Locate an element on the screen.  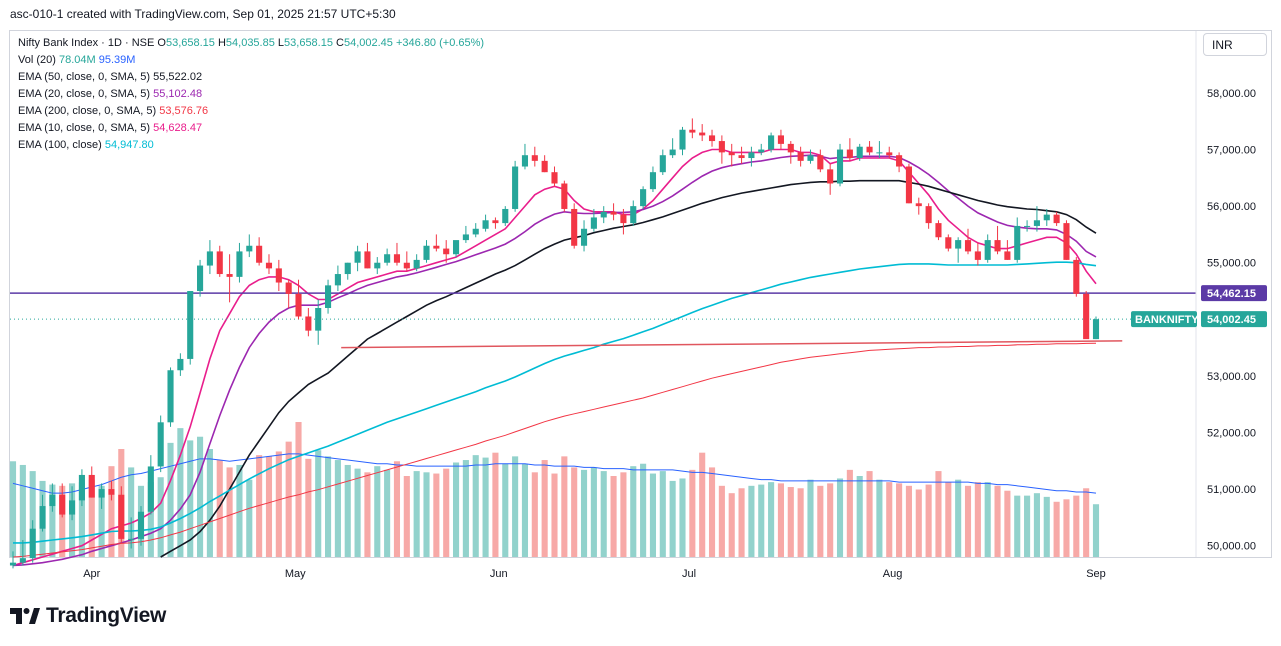
legend-indicator-ema20: EMA (20, close, 0, SMA, 5) 55,102.48 is located at coordinates (251, 94).